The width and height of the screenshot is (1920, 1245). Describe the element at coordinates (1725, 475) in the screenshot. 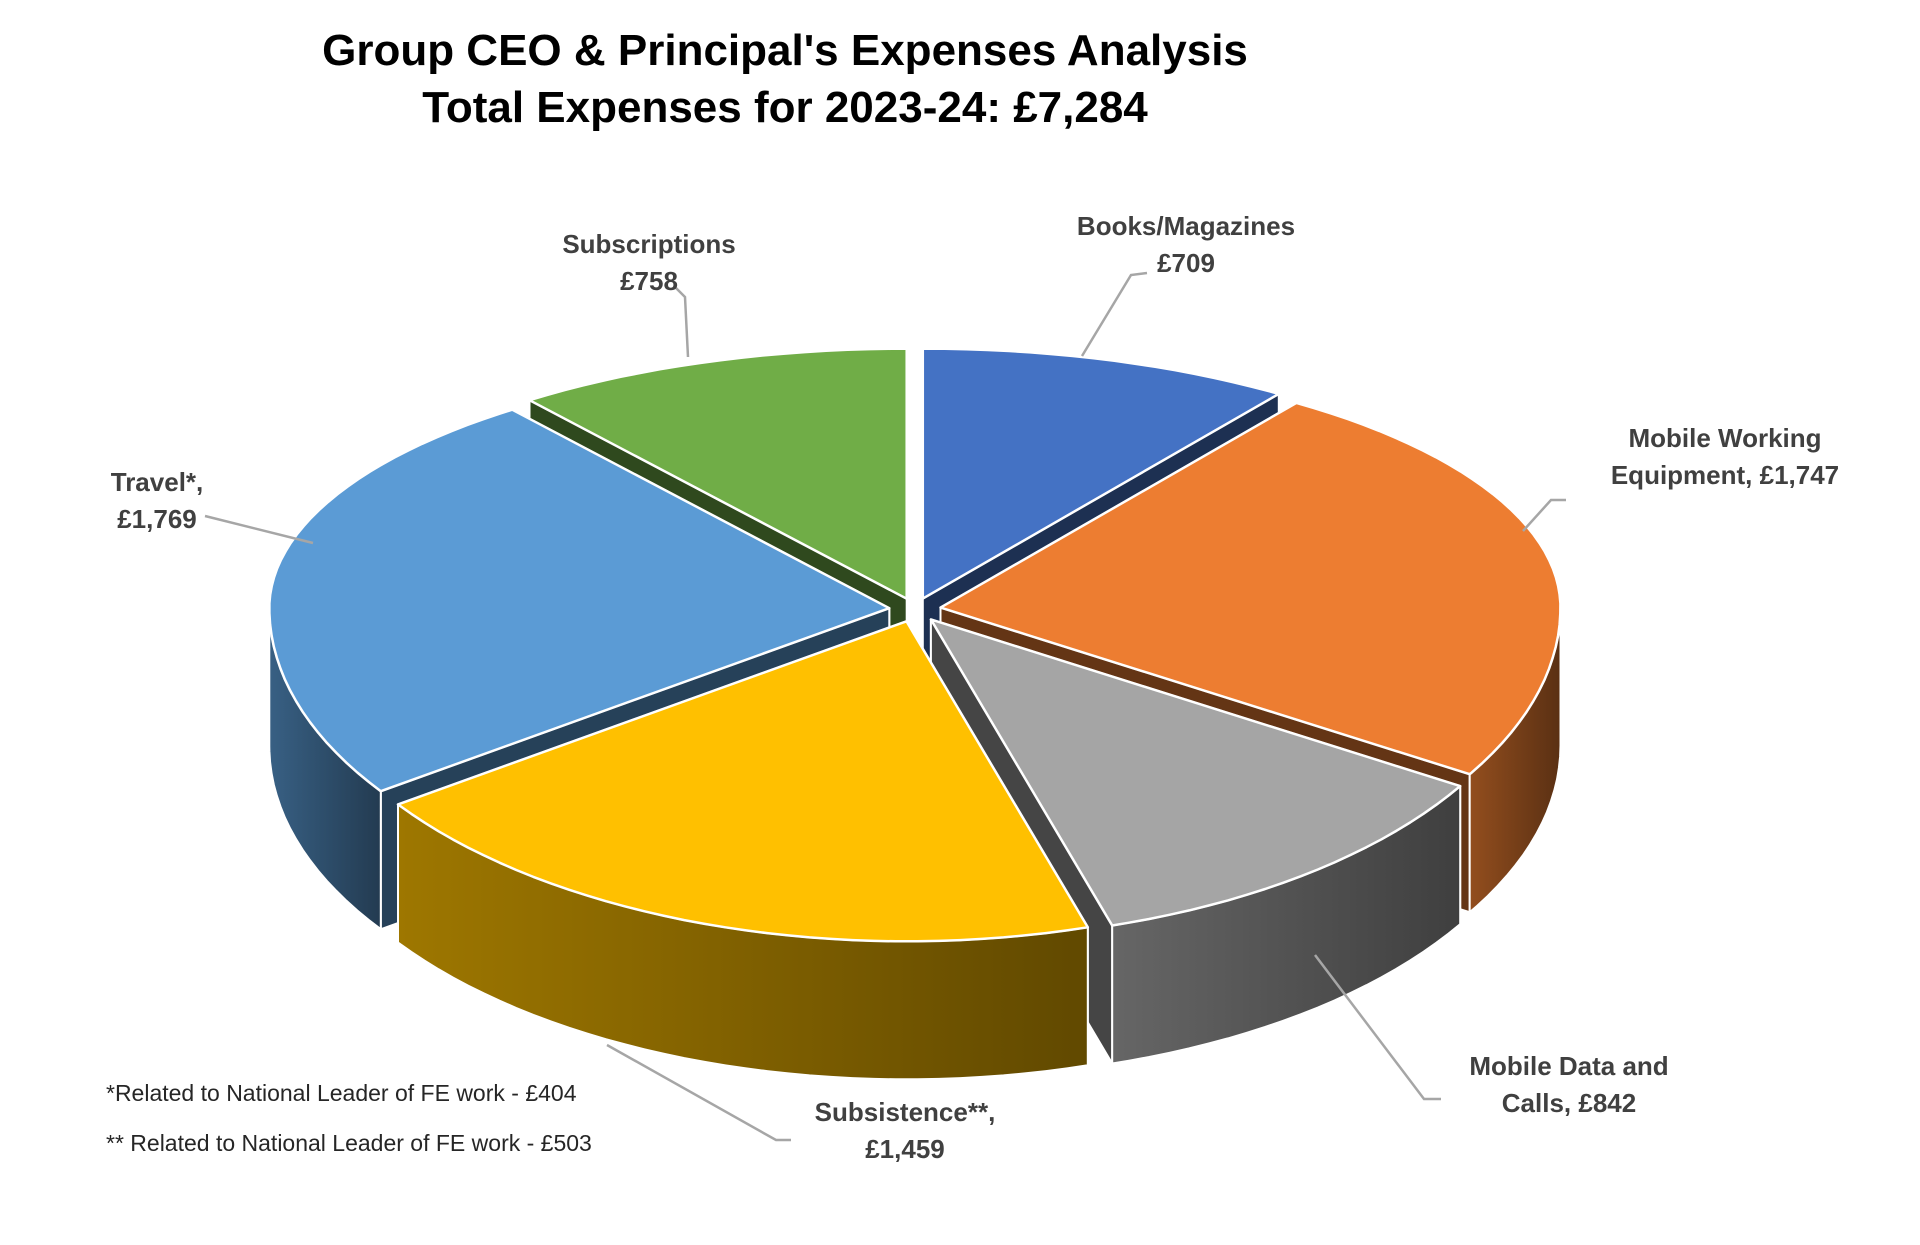

I see `label-line: Equipment, £1,747` at that location.